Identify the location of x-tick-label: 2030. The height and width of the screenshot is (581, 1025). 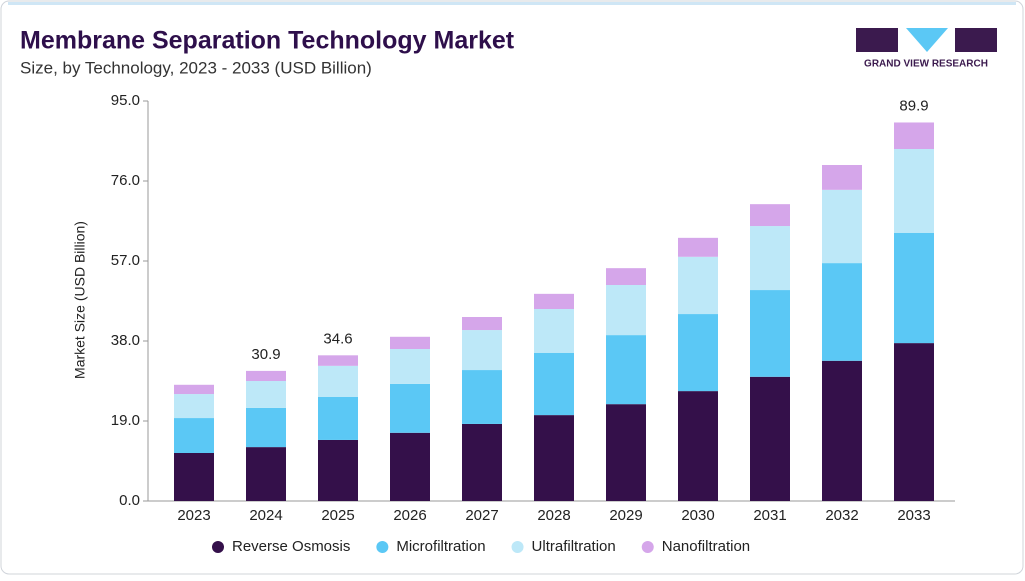
(697, 515).